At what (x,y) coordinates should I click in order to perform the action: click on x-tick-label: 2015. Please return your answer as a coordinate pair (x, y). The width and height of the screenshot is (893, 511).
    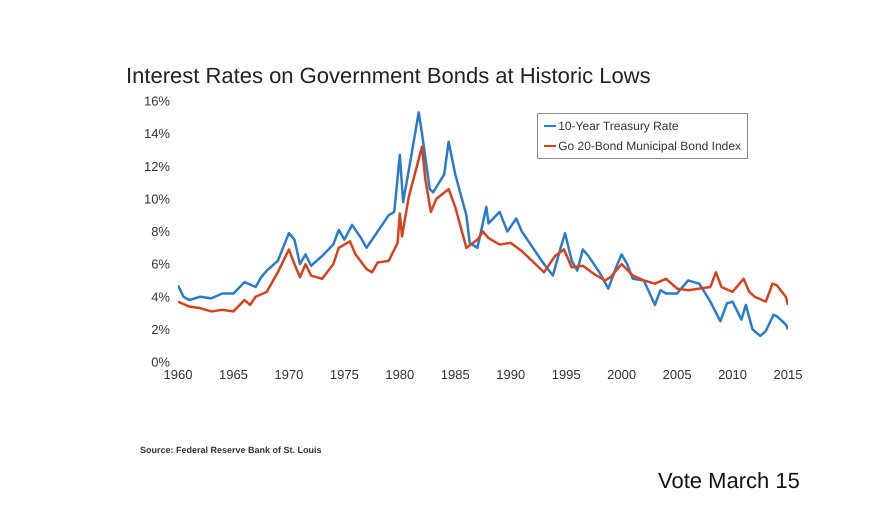
    Looking at the image, I should click on (788, 374).